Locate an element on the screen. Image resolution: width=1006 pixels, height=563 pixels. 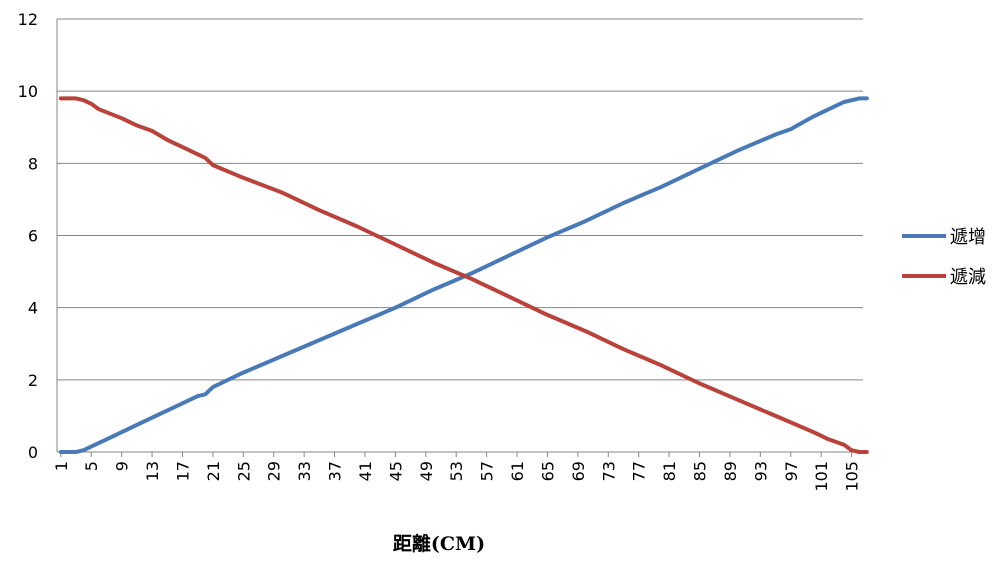
y-tick-label: 6 is located at coordinates (33, 236).